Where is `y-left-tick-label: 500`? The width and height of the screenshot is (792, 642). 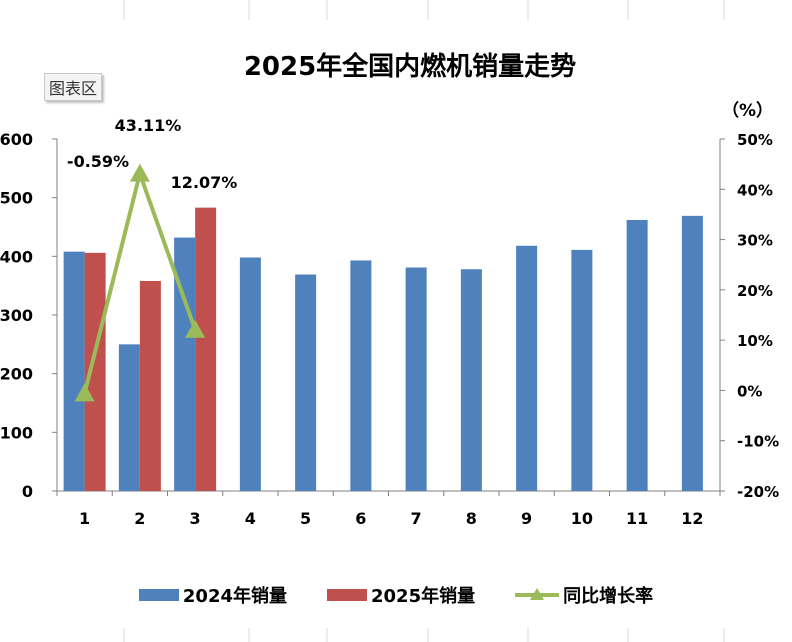
y-left-tick-label: 500 is located at coordinates (16, 198).